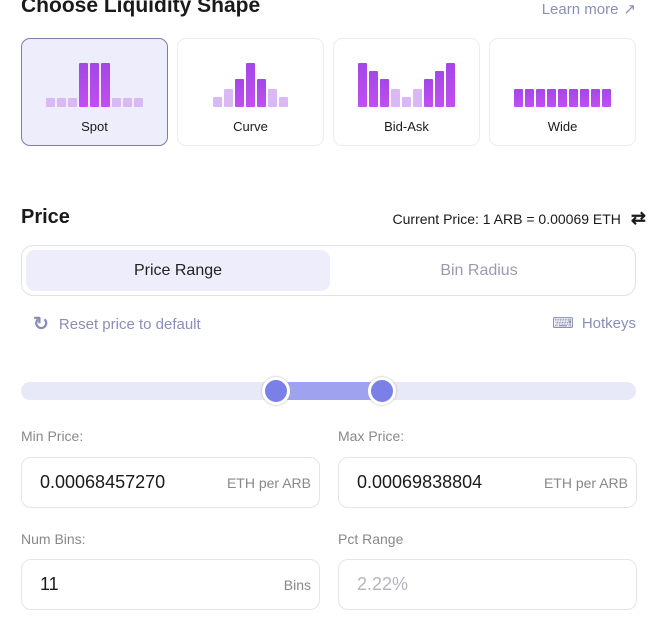 The width and height of the screenshot is (672, 620). What do you see at coordinates (383, 584) in the screenshot?
I see `pct-range-value: 2.22%` at bounding box center [383, 584].